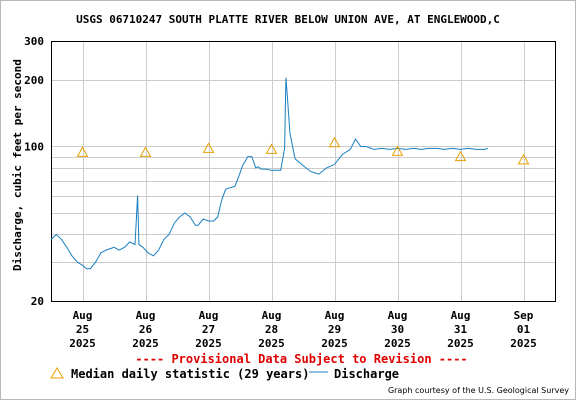  What do you see at coordinates (367, 374) in the screenshot?
I see `legend-discharge-label: Discharge` at bounding box center [367, 374].